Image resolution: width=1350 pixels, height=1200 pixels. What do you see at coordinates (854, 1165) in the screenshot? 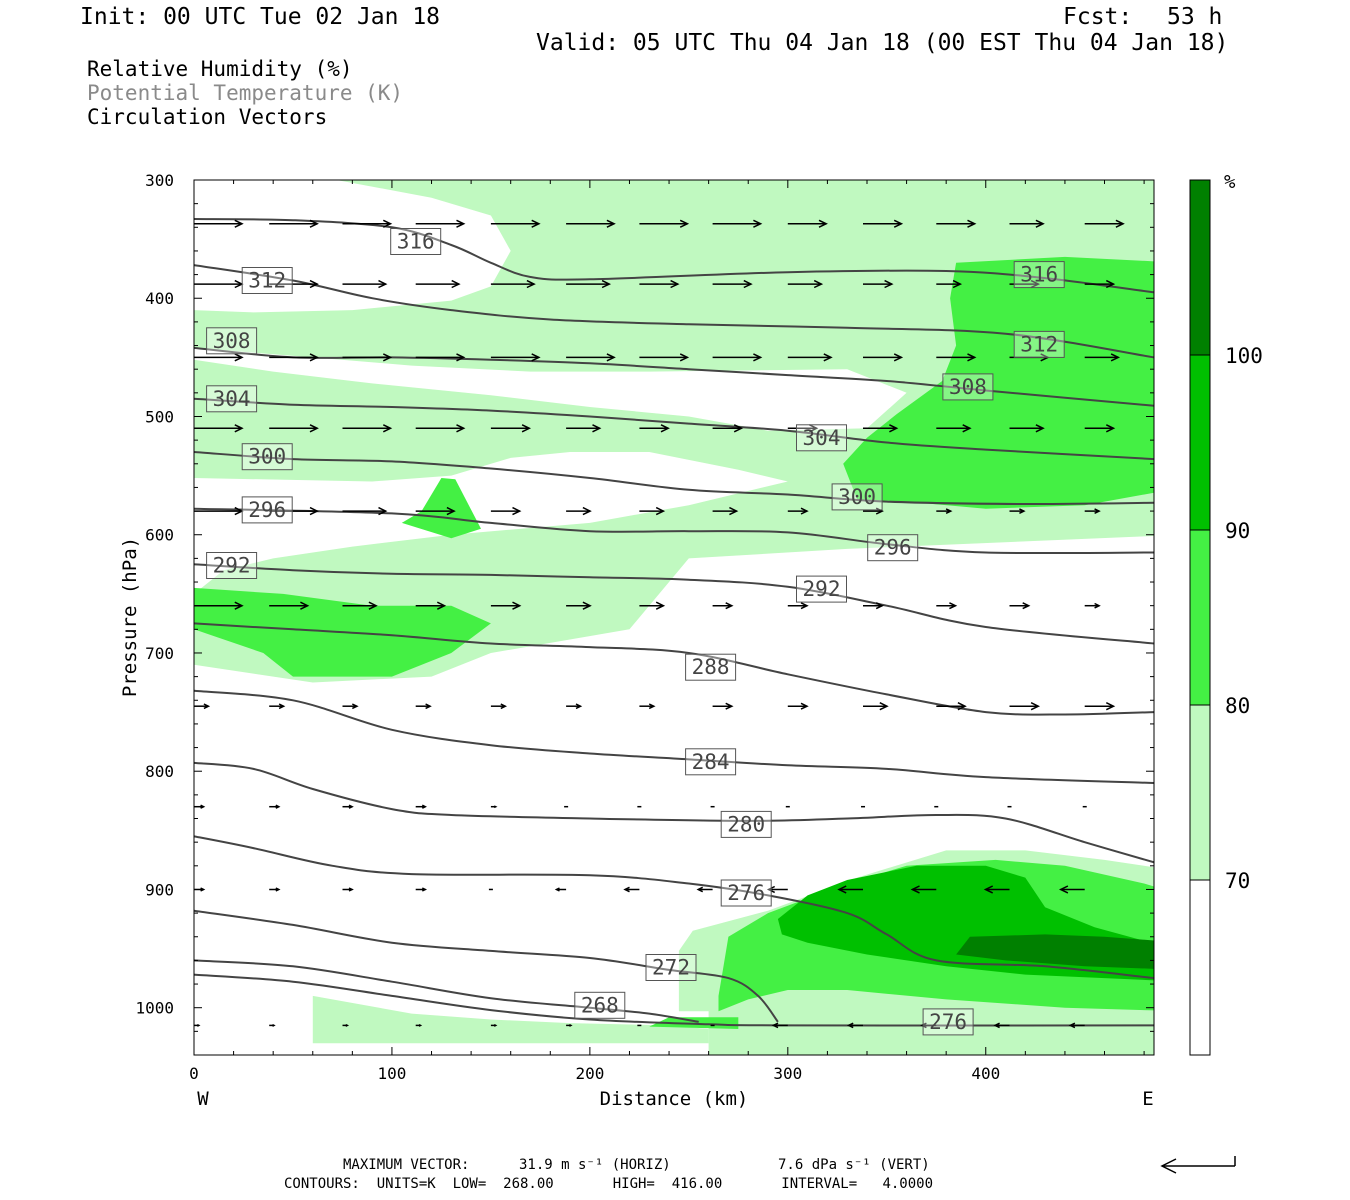
I see `max-vector-vertical: 7.6 dPa s⁻¹ (VERT)` at bounding box center [854, 1165].